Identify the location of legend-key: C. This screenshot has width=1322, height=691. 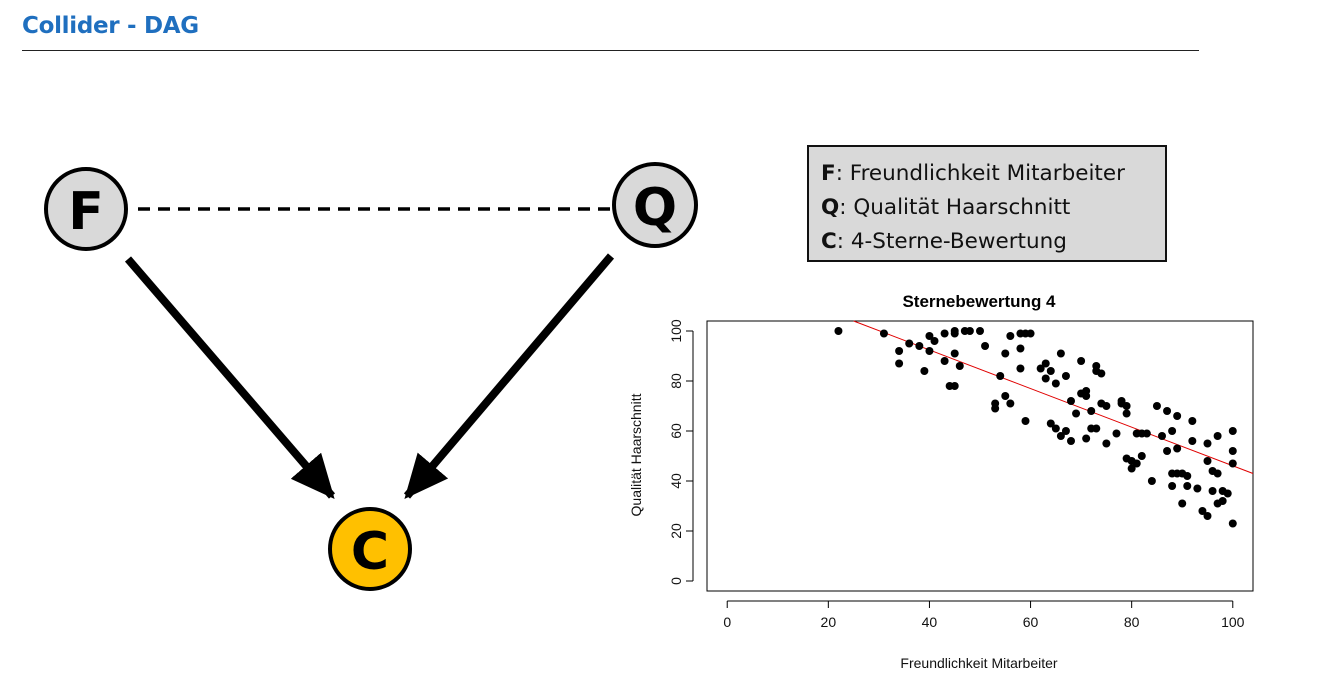
(829, 241).